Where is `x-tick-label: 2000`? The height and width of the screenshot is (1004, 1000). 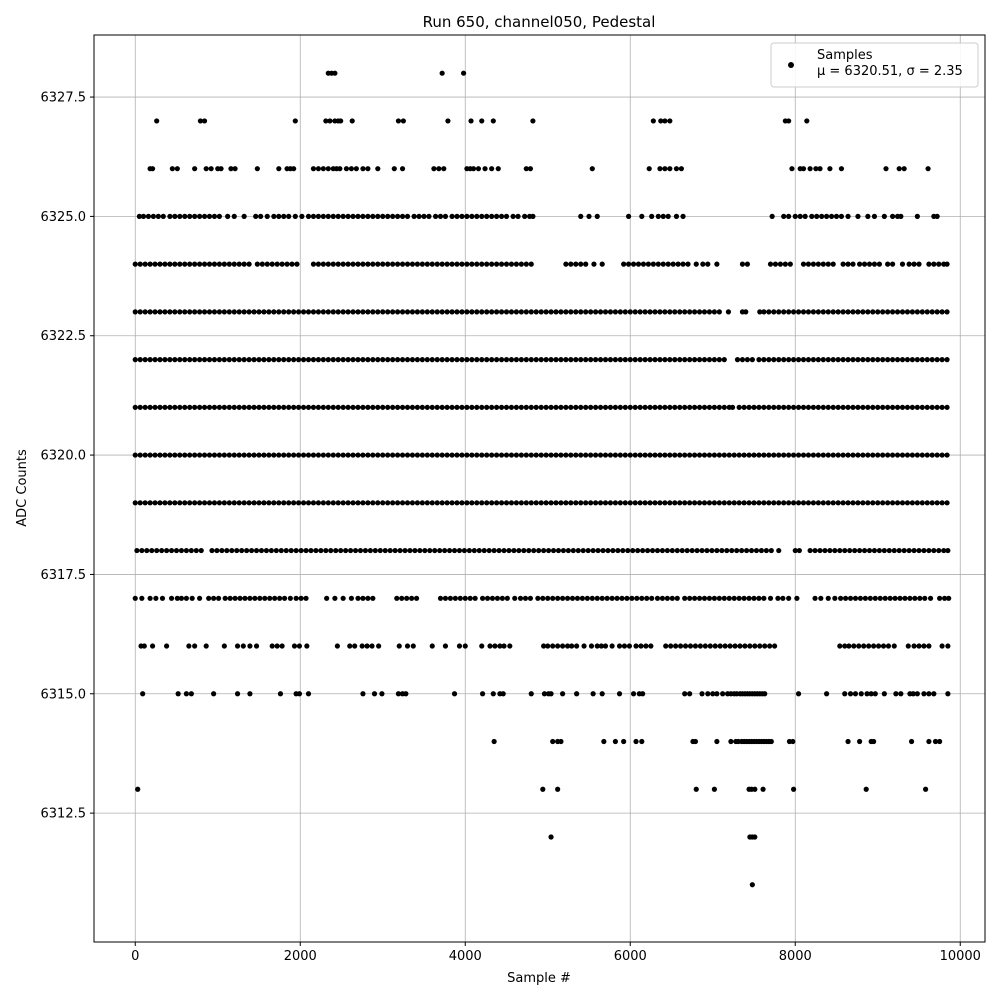 x-tick-label: 2000 is located at coordinates (300, 956).